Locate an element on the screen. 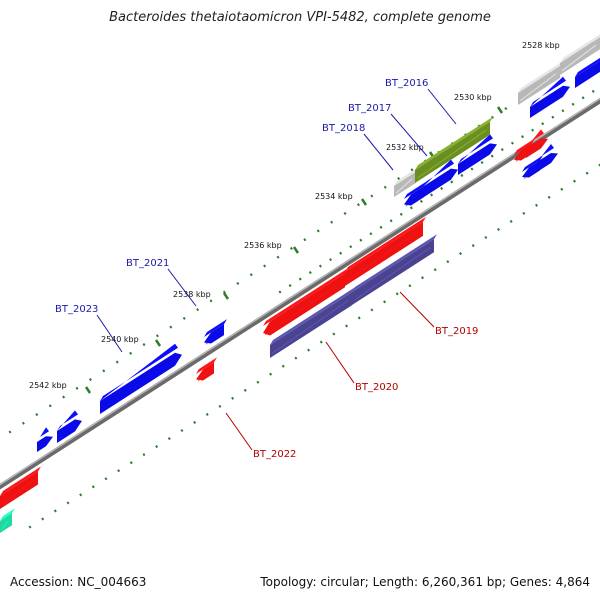  gene-bt2020-red is located at coordinates (305, 302).